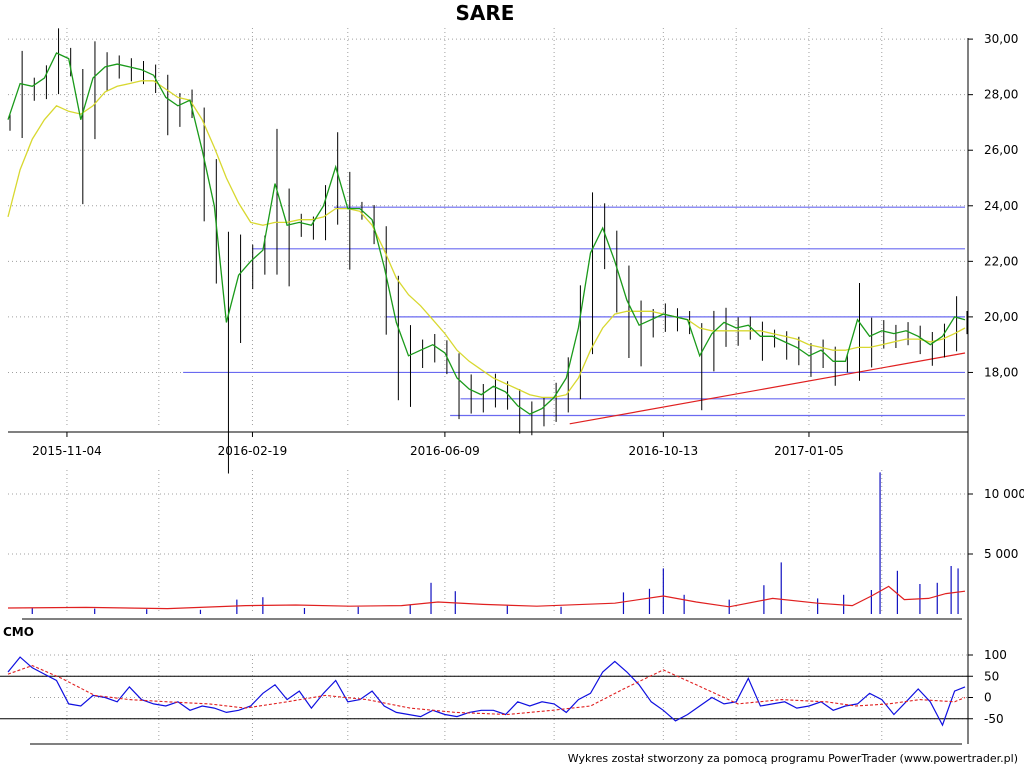 This screenshot has width=1024, height=768. I want to click on x-tick-label: 2015-11-04, so click(67, 451).